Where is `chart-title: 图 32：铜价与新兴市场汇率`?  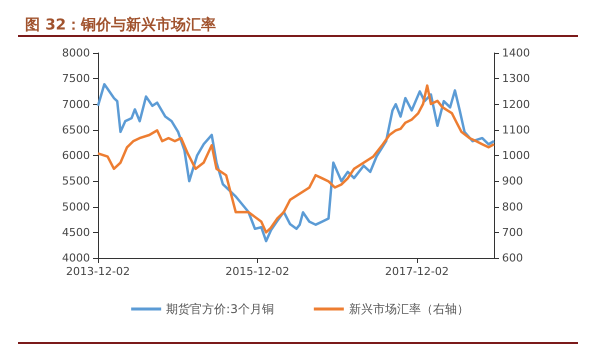
chart-title: 图 32：铜价与新兴市场汇率 is located at coordinates (120, 25).